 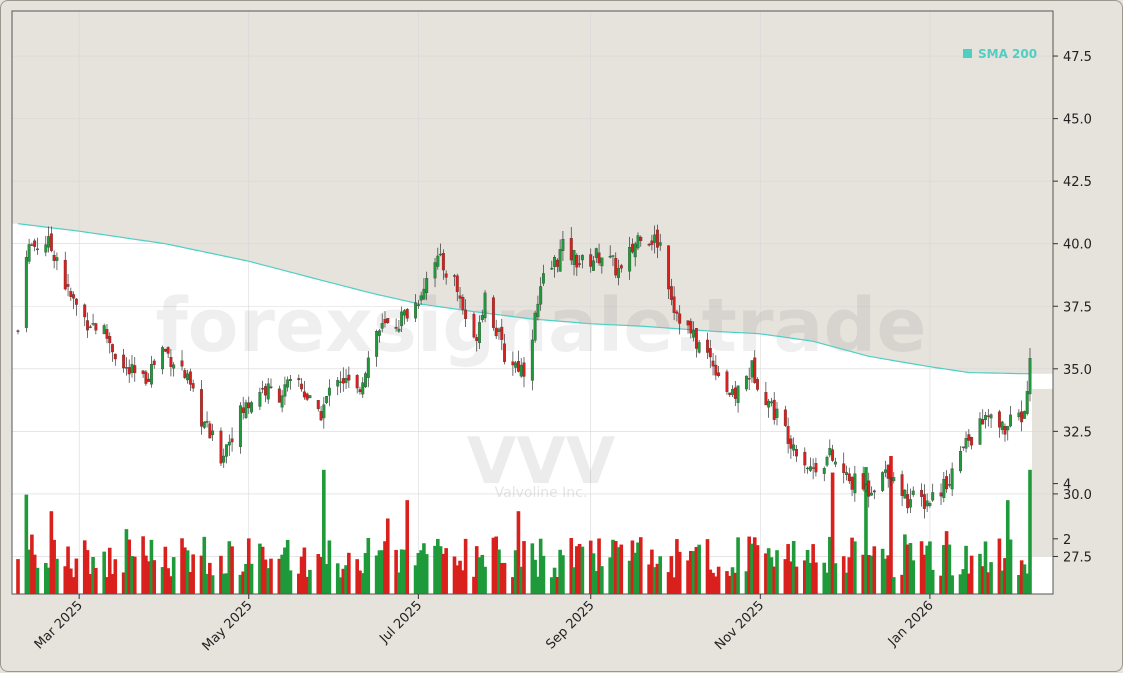 I want to click on x-tick-label: May 2025, so click(x=228, y=626).